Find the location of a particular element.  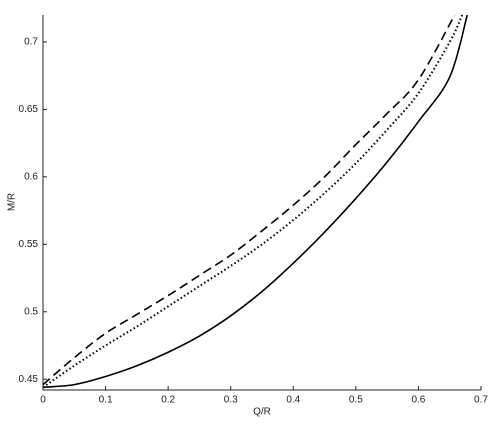

x-tick-label: 0.3 is located at coordinates (231, 400).